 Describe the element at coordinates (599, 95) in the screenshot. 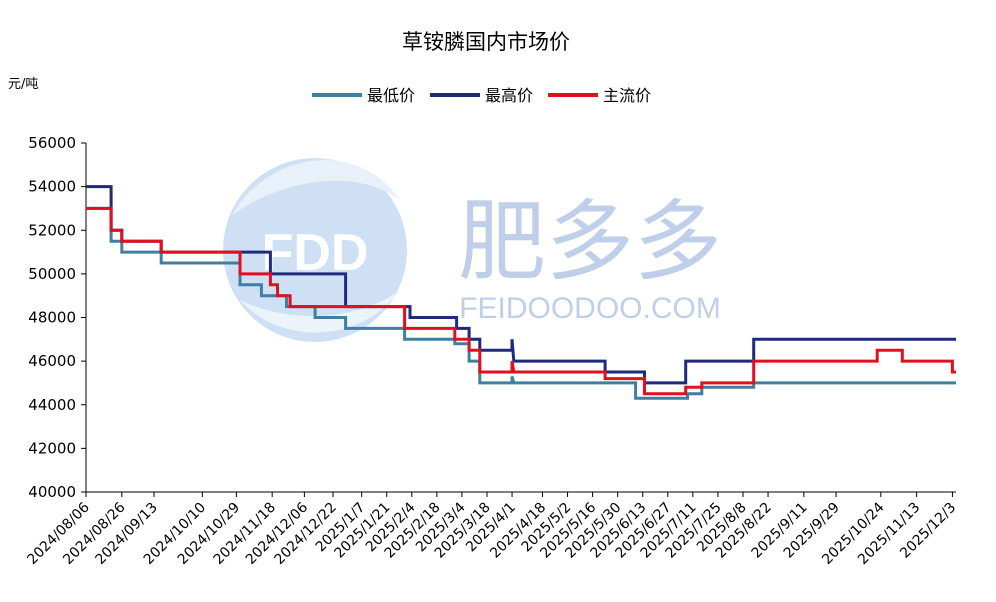

I see `legend-item-main: 主流价` at that location.